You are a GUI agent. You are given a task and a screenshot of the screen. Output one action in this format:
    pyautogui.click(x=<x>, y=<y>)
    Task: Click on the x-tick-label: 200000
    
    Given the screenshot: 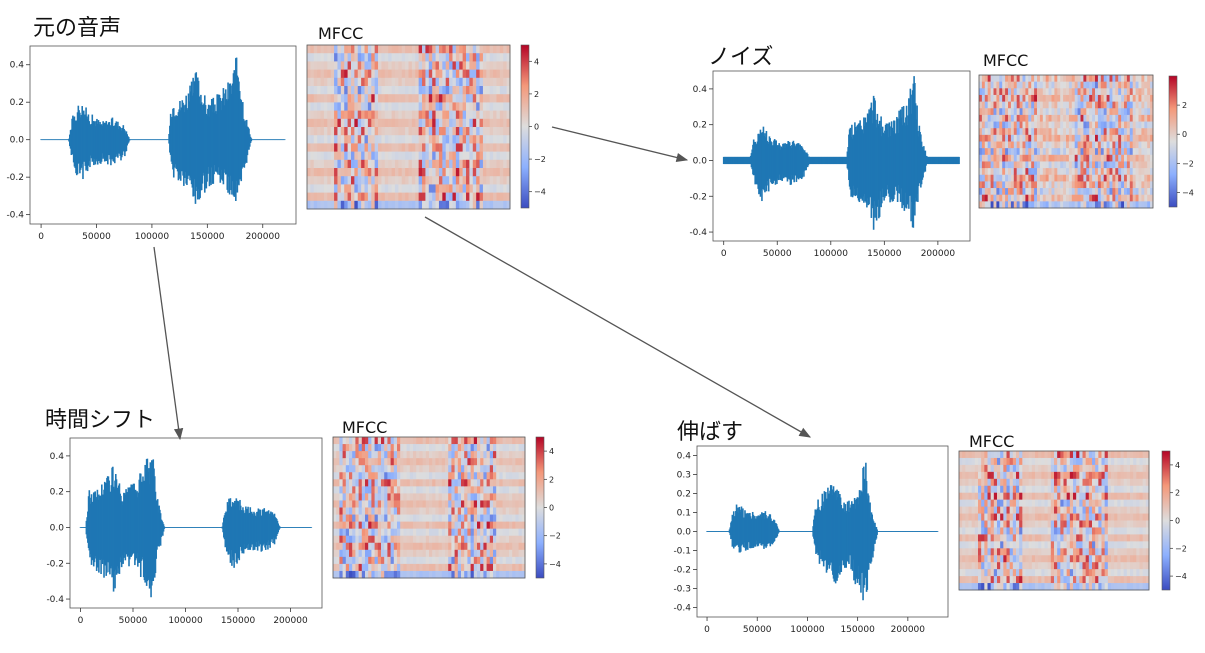 What is the action you would take?
    pyautogui.click(x=938, y=254)
    